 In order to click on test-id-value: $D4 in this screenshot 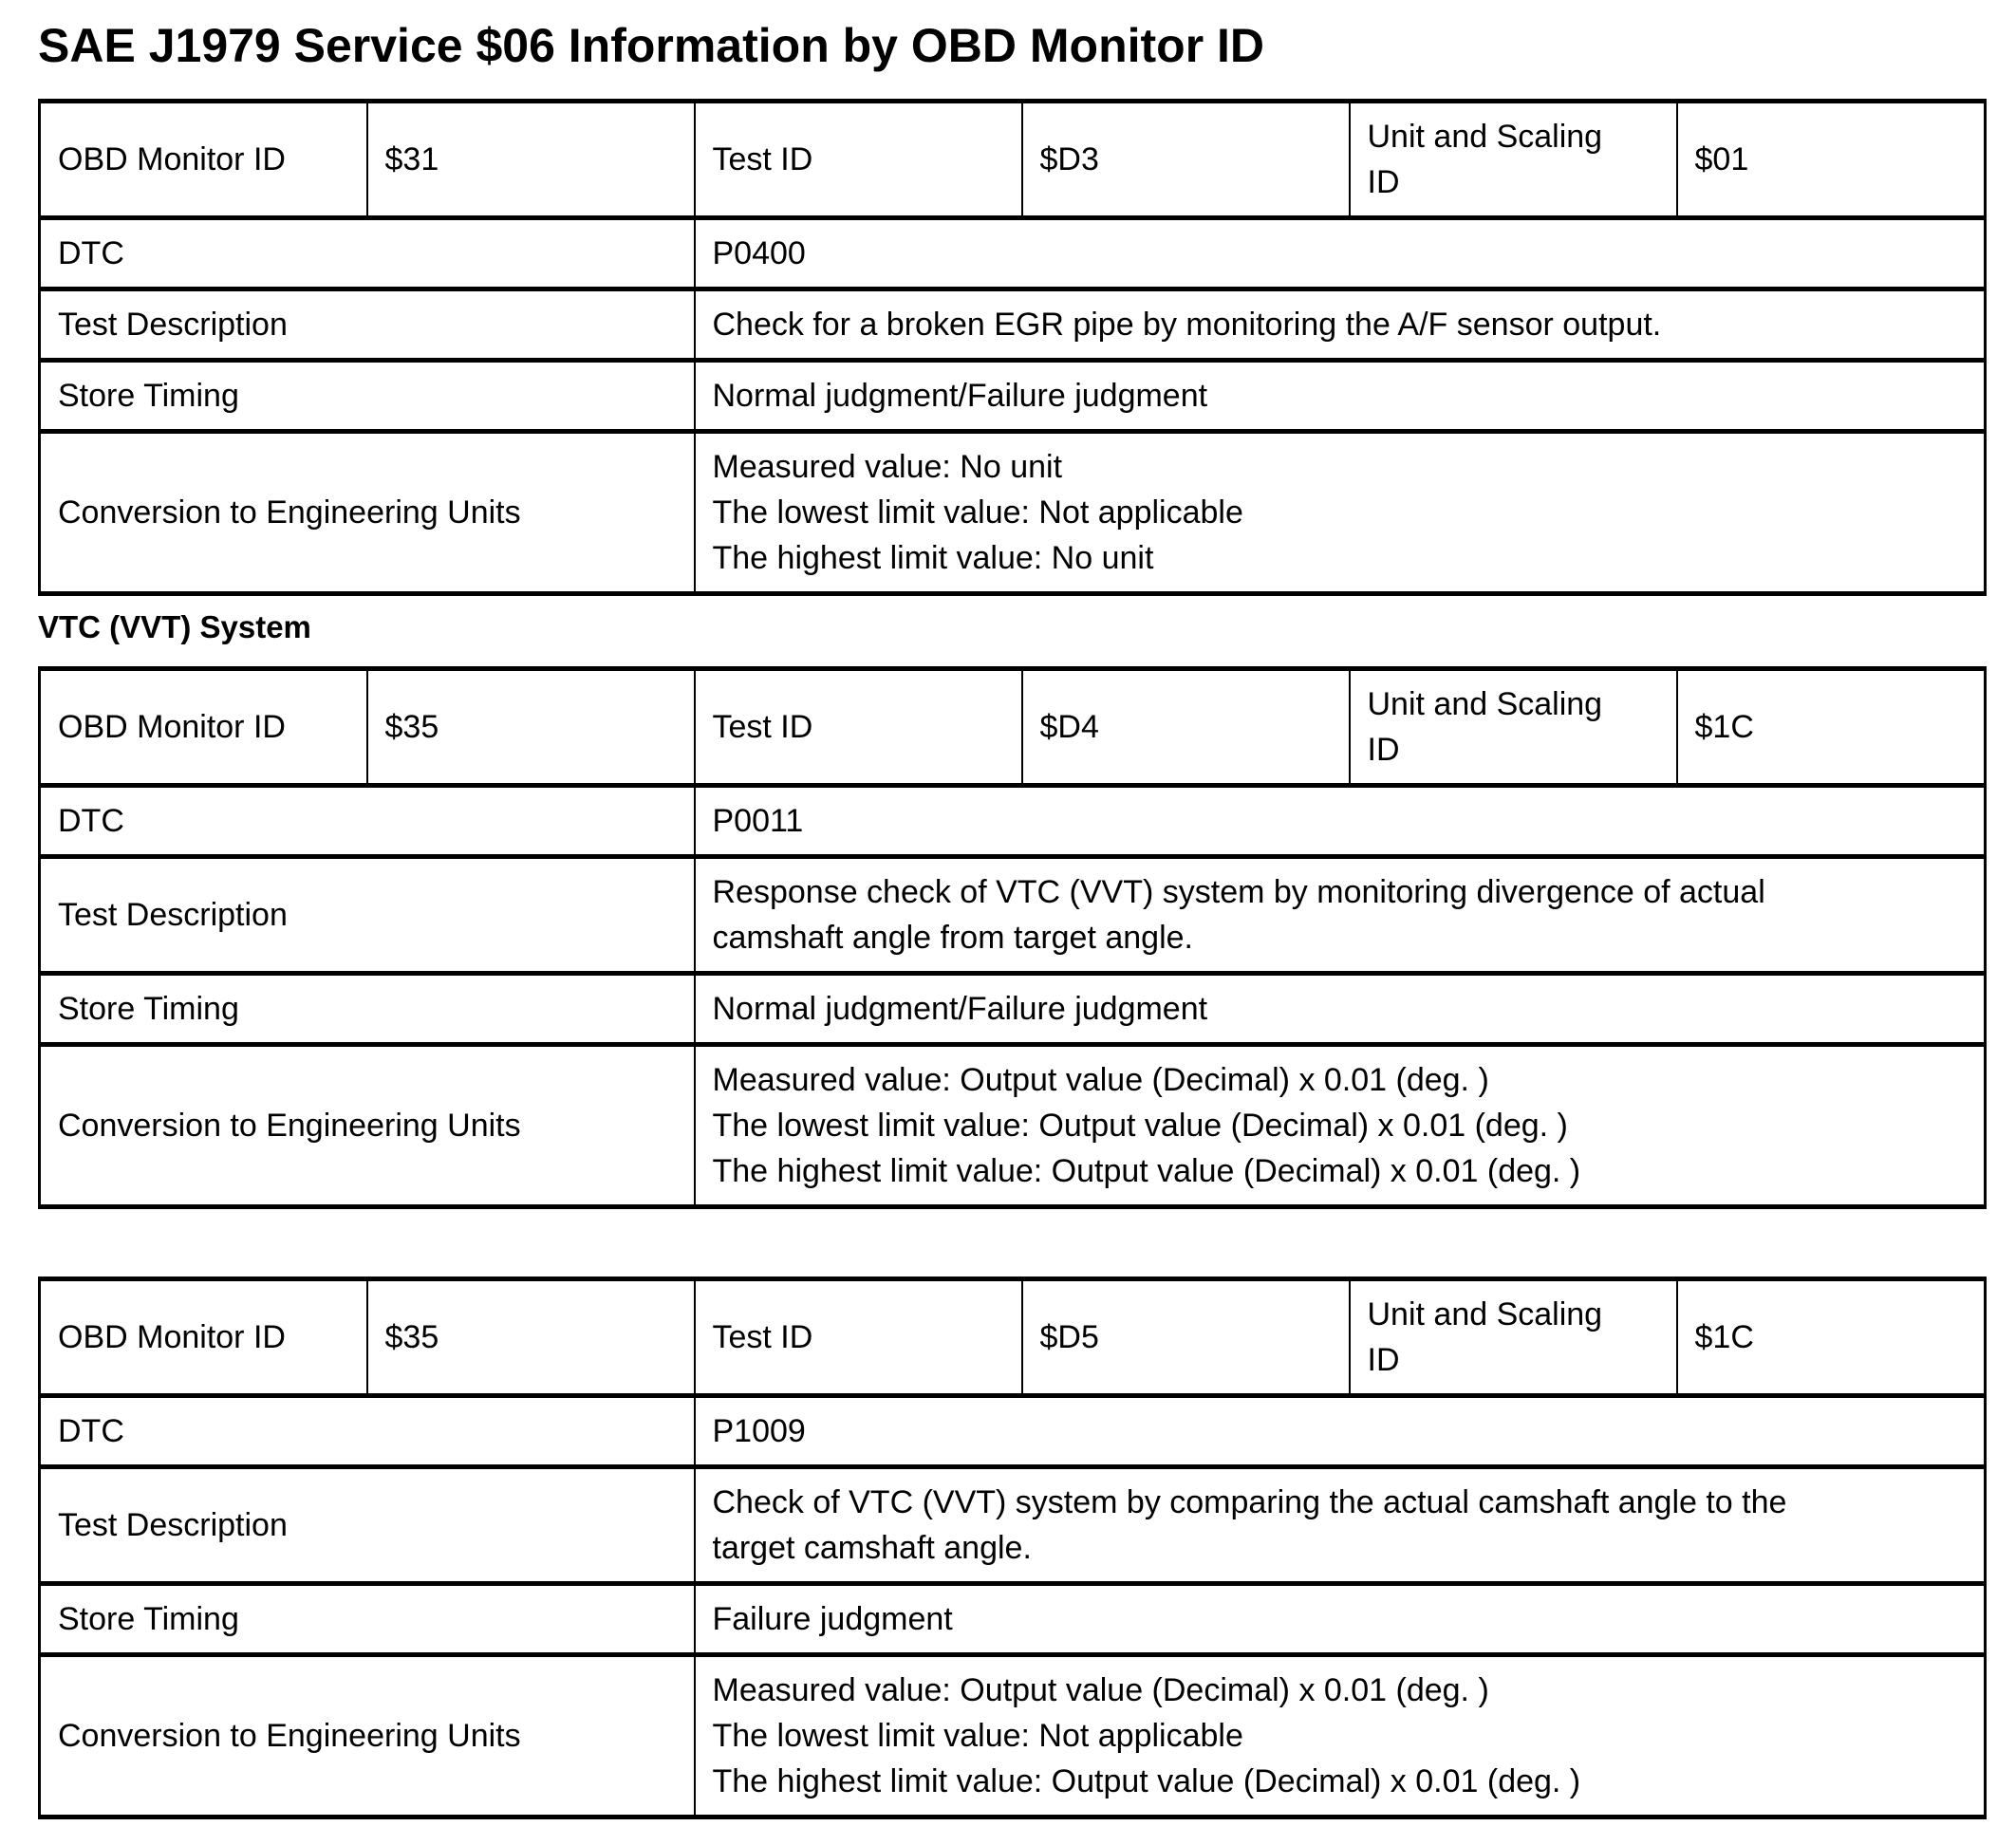, I will do `click(1186, 726)`.